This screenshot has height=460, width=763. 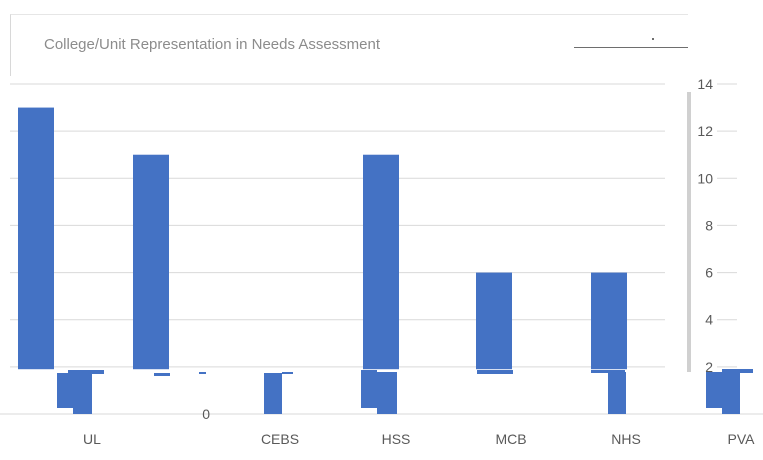 What do you see at coordinates (494, 321) in the screenshot?
I see `bar-MCB` at bounding box center [494, 321].